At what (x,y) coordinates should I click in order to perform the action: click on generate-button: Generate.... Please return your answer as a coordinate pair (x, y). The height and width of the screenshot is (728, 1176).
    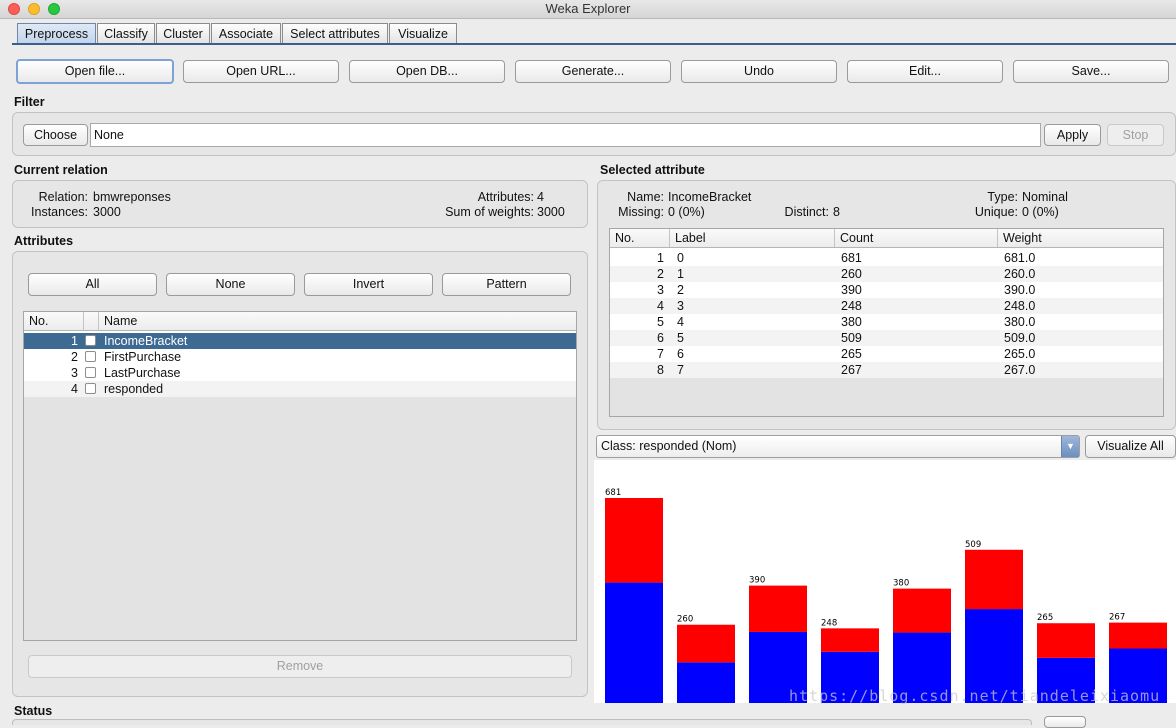
    Looking at the image, I should click on (593, 71).